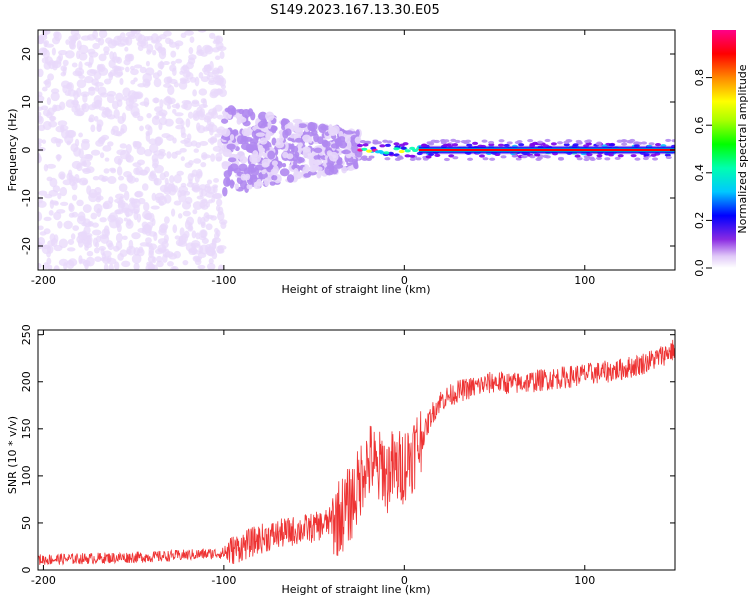  What do you see at coordinates (584, 580) in the screenshot?
I see `snr-xtick-label: 100` at bounding box center [584, 580].